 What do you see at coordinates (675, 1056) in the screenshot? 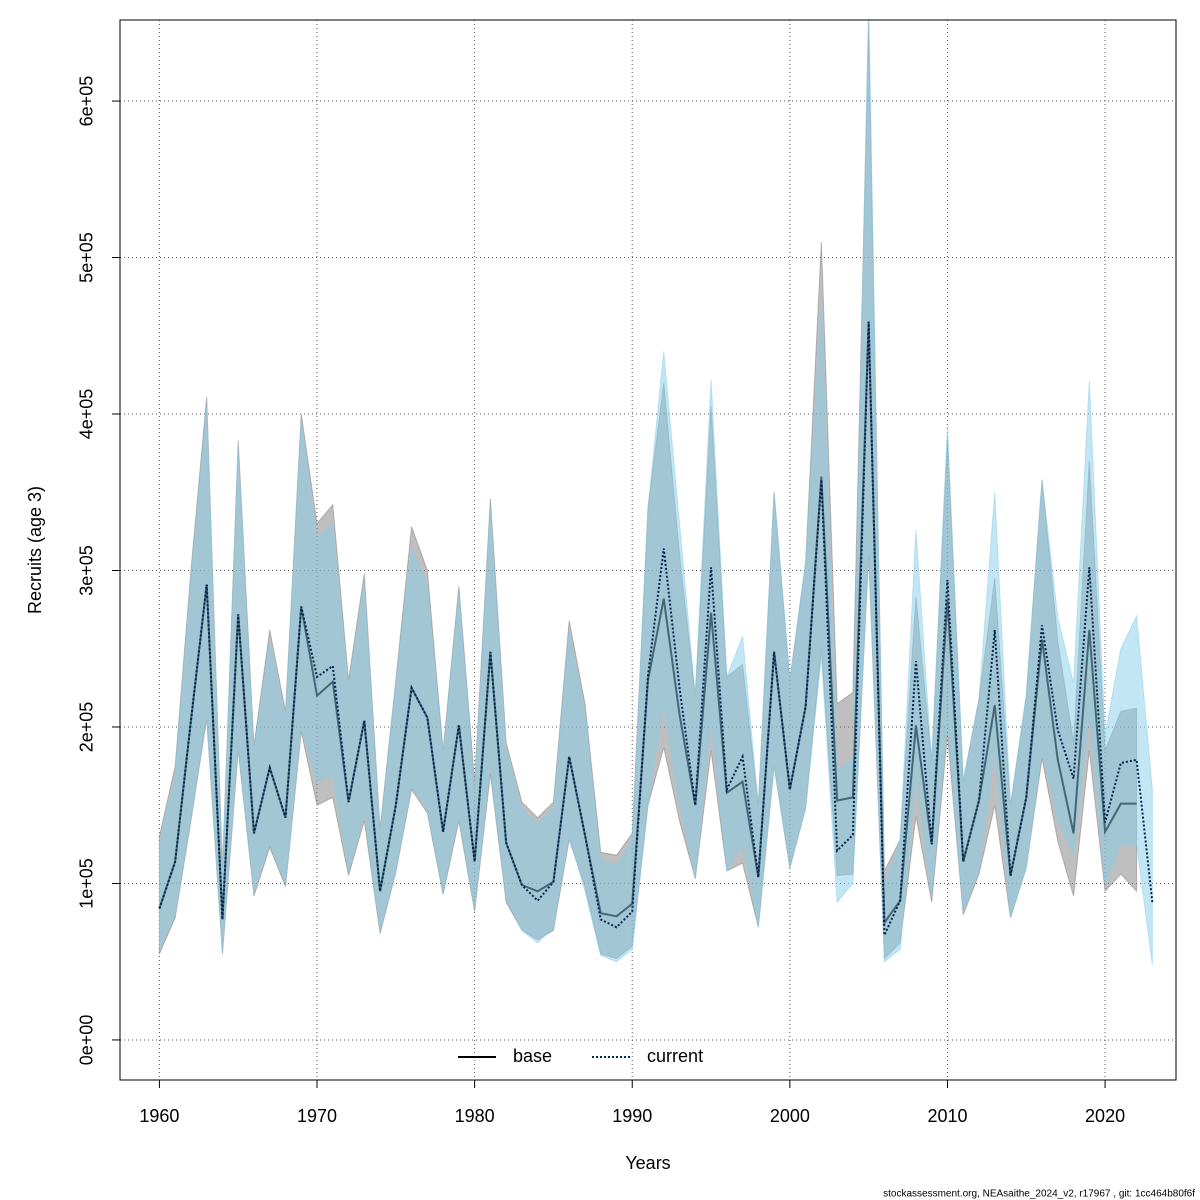
I see `legend-label: current` at bounding box center [675, 1056].